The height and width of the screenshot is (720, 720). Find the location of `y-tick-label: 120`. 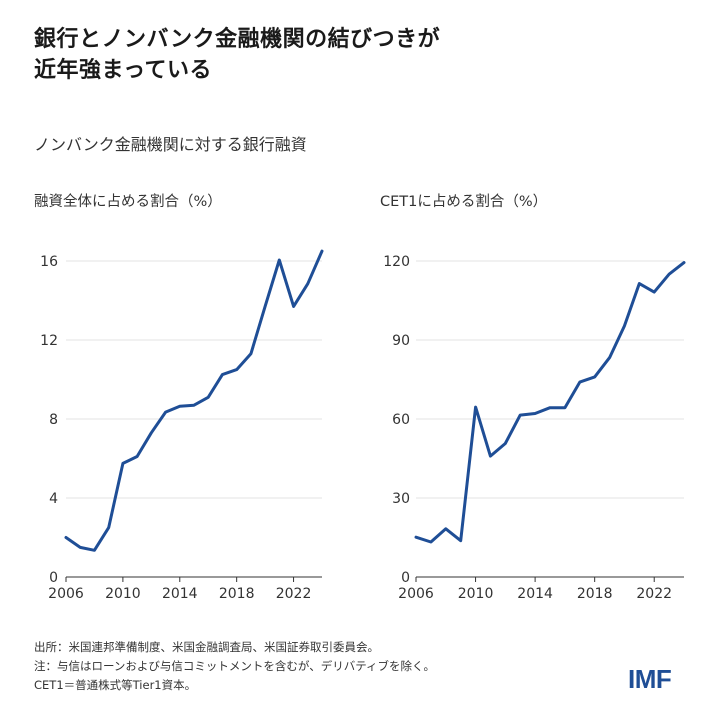

y-tick-label: 120 is located at coordinates (396, 262).